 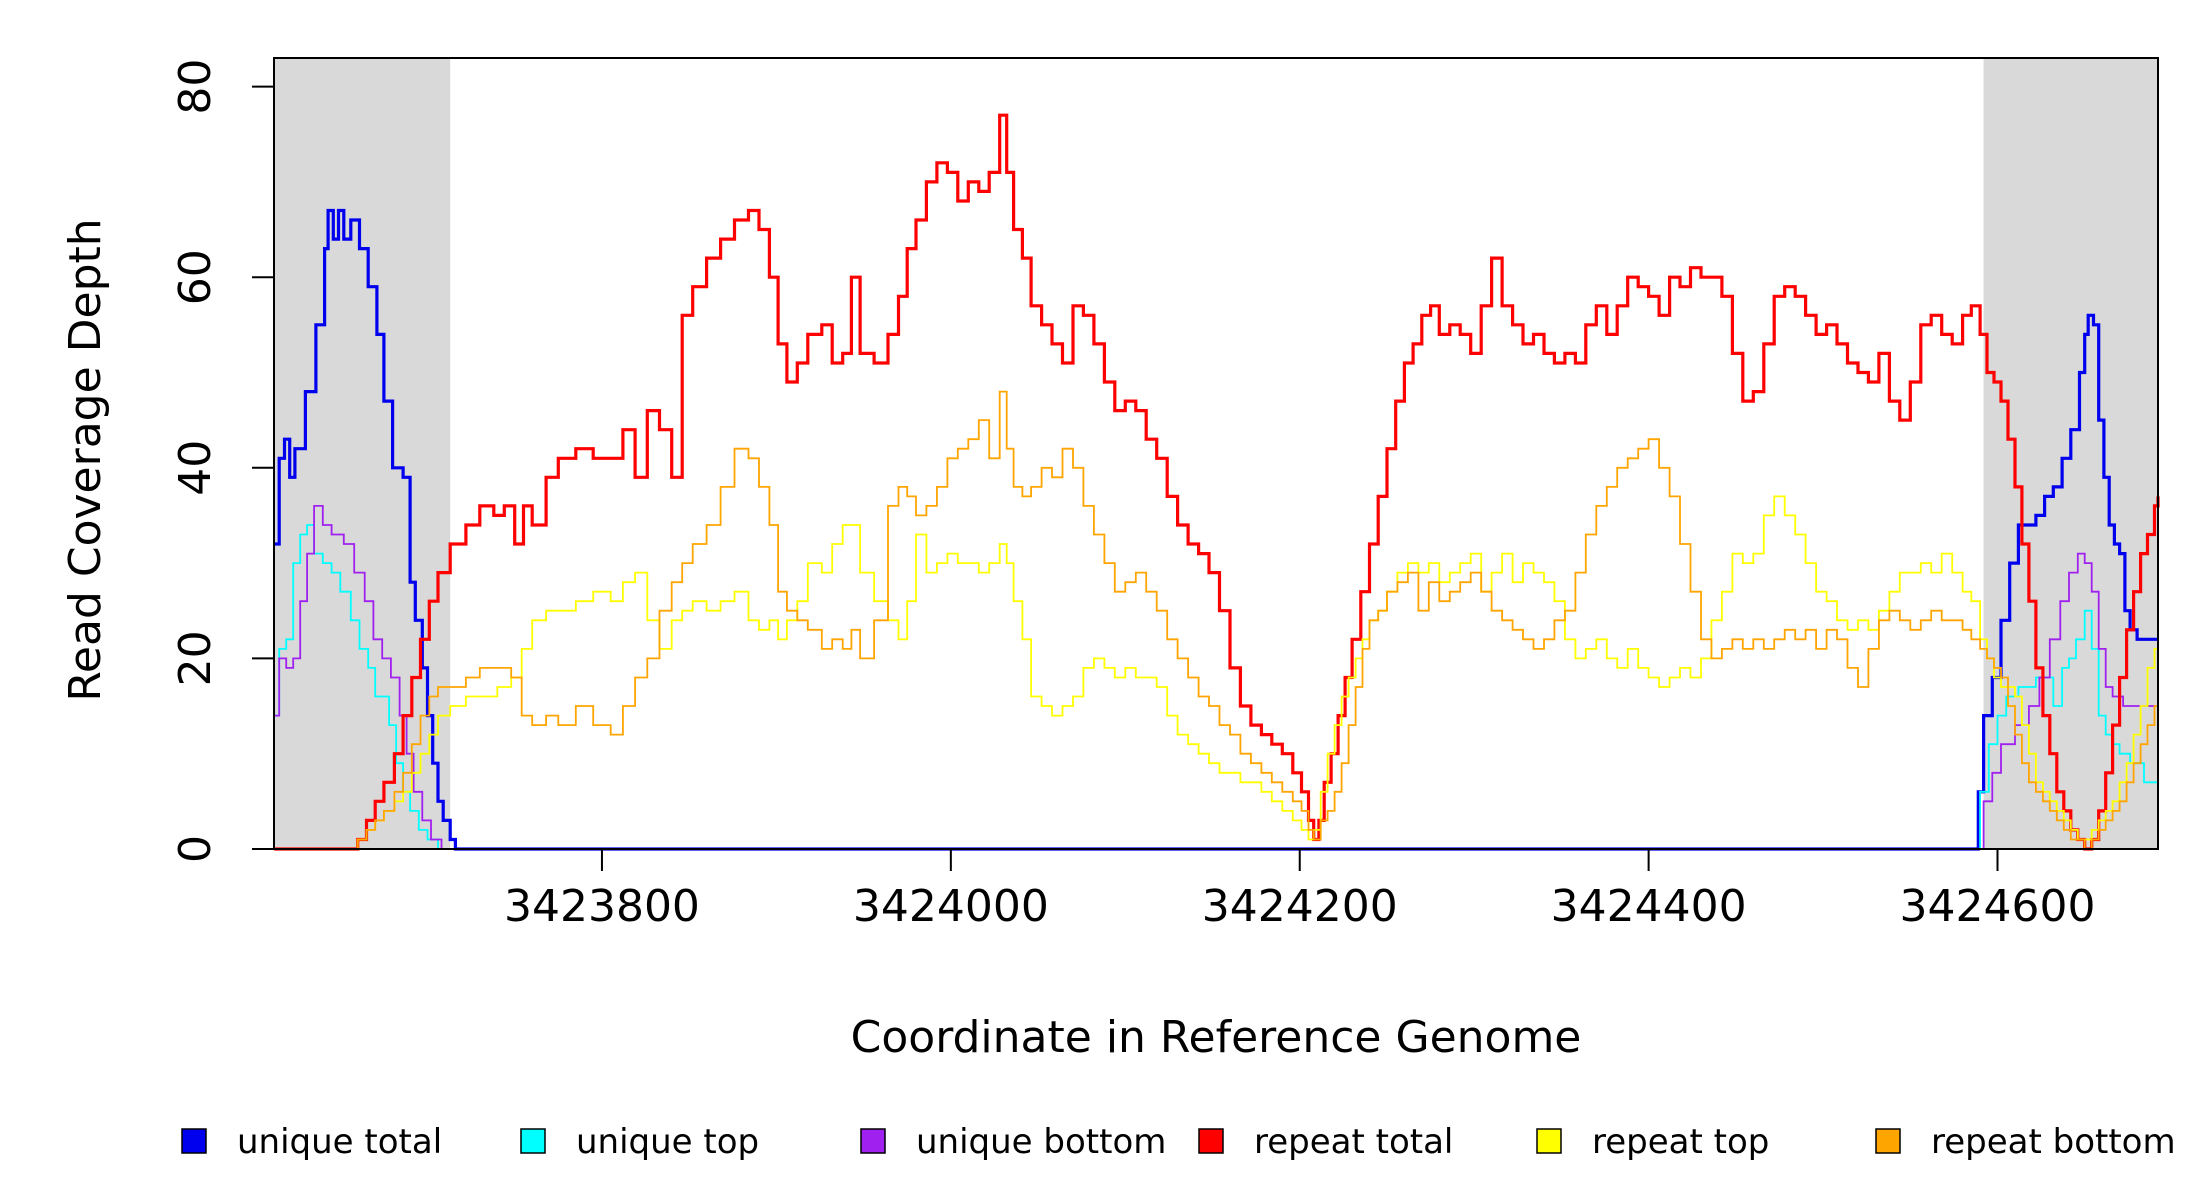 I want to click on legend-item-repeat-bottom: repeat bottom, so click(x=2025, y=1142).